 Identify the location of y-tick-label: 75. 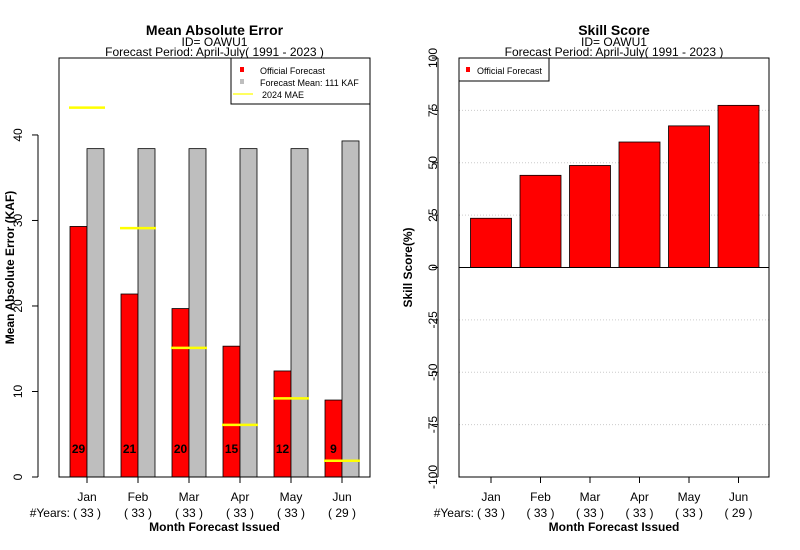
(433, 110).